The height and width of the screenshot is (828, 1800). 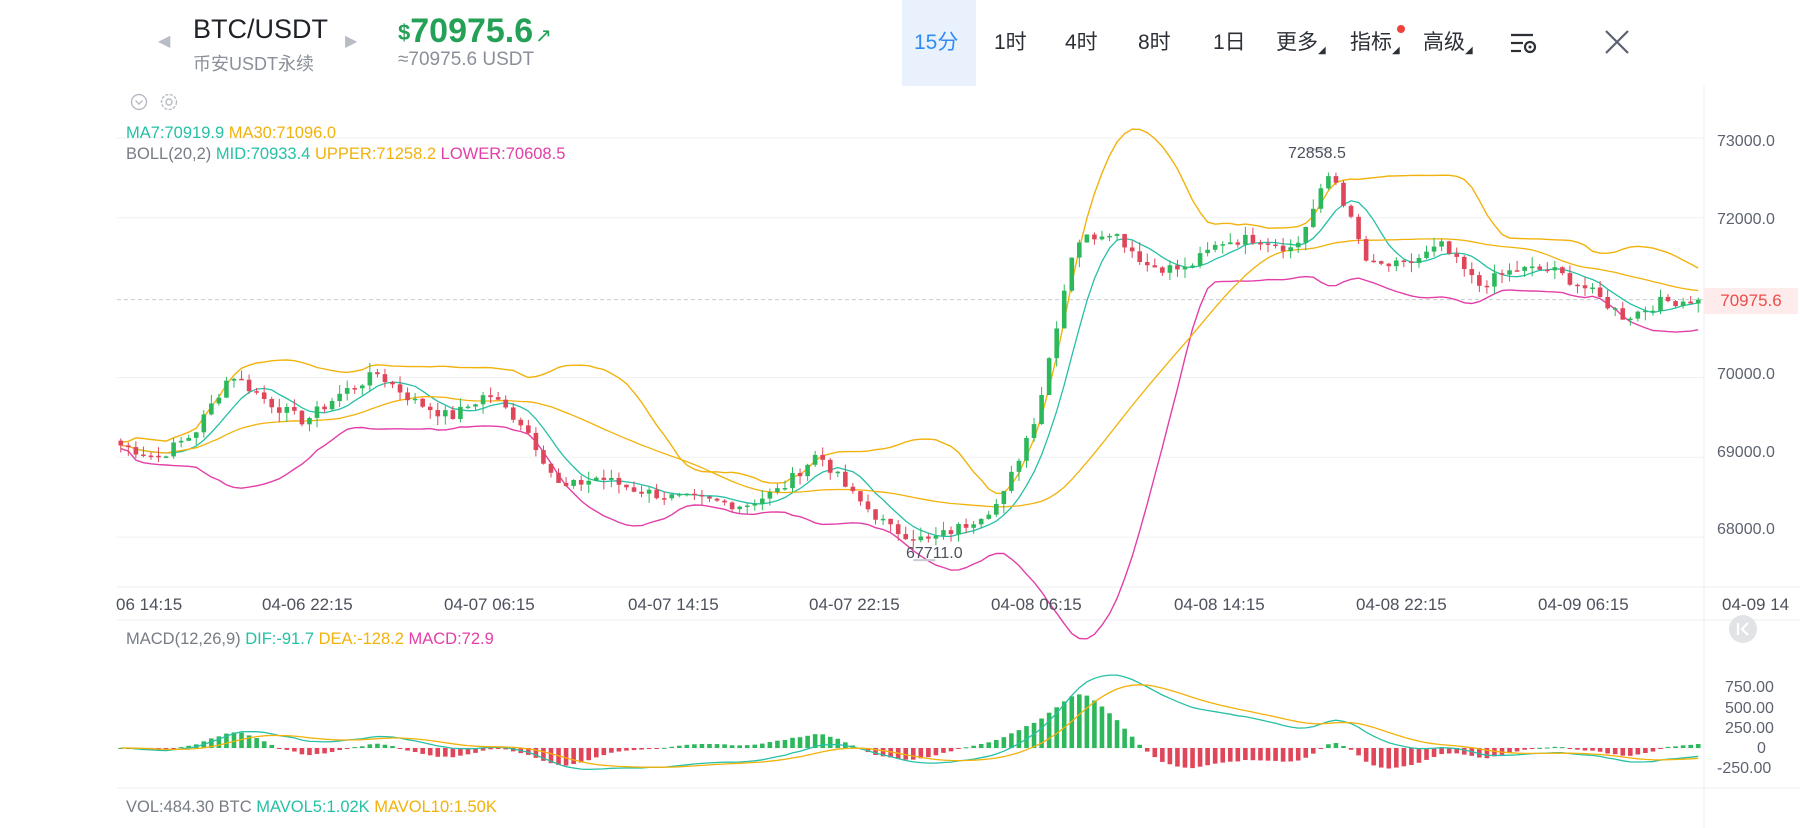 I want to click on tab-1d: 1日, so click(x=1229, y=42).